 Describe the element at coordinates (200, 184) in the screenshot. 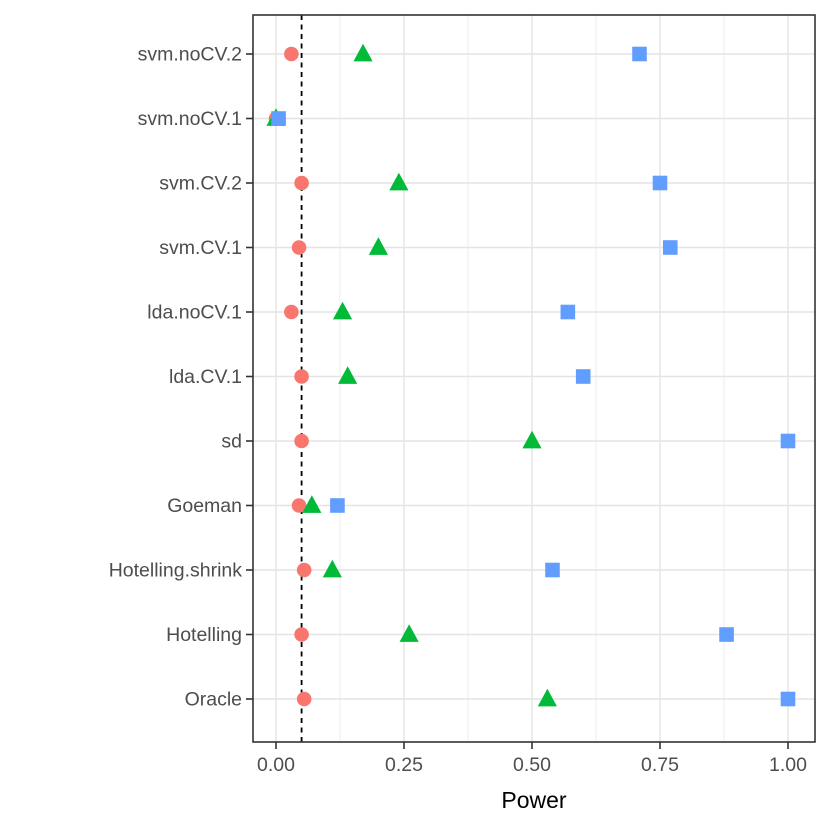

I see `y-axis-label: svm.CV.2` at that location.